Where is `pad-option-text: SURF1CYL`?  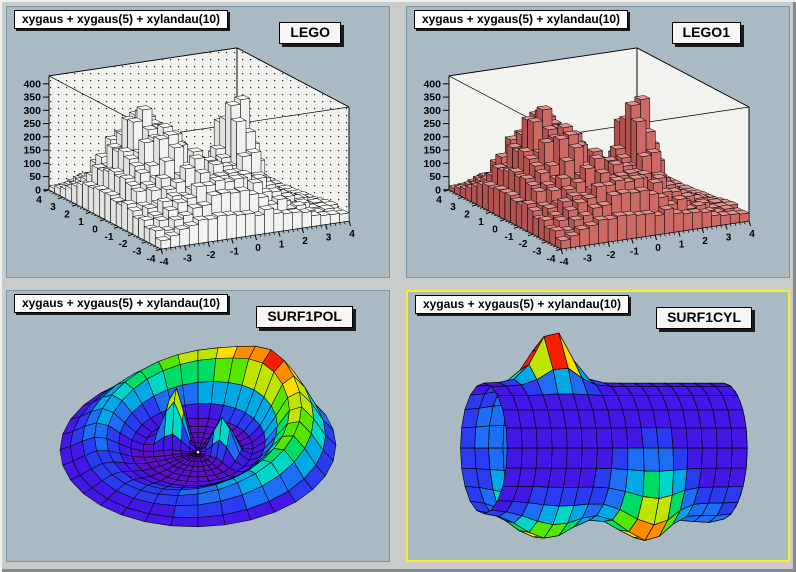 pad-option-text: SURF1CYL is located at coordinates (704, 317).